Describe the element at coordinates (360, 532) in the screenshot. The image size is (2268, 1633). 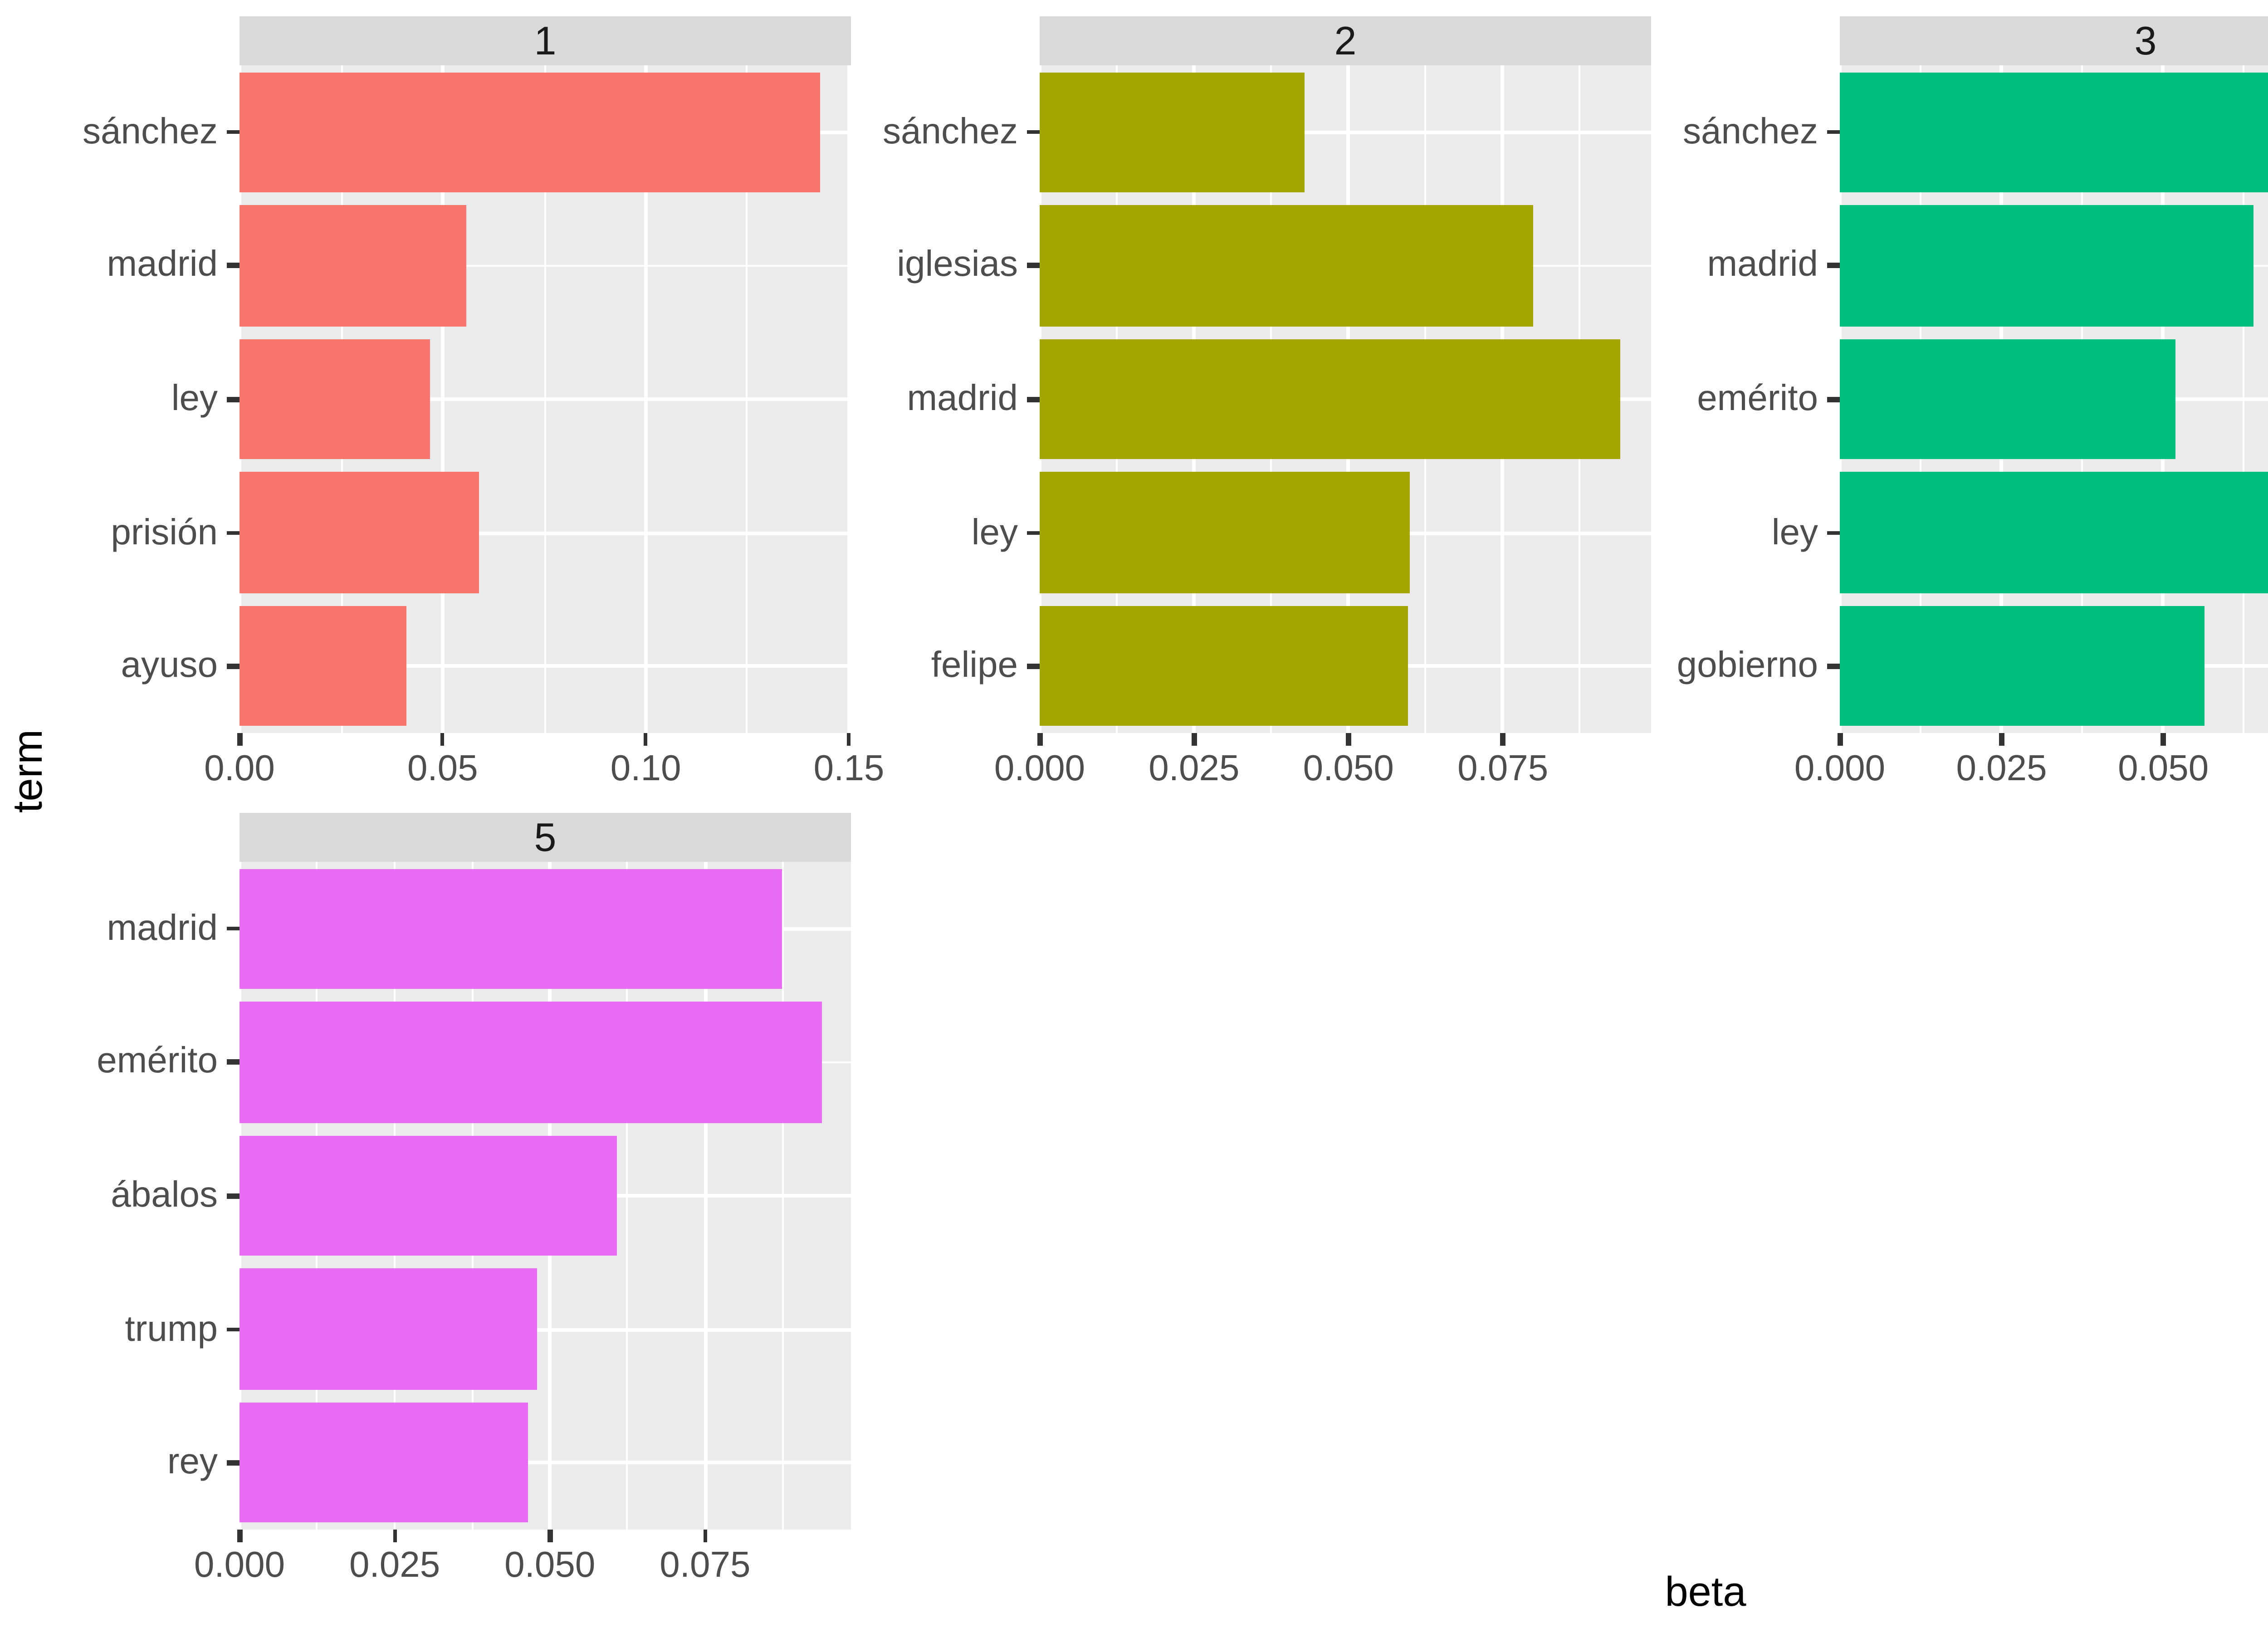
I see `bar-prisión` at that location.